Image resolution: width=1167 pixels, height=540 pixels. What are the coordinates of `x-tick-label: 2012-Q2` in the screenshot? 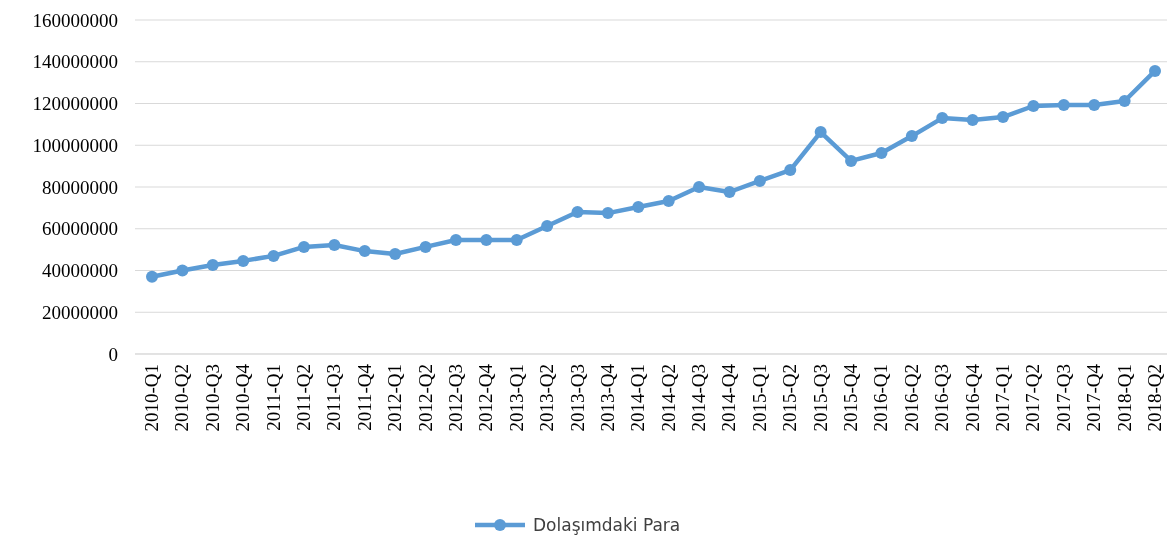 It's located at (425, 398).